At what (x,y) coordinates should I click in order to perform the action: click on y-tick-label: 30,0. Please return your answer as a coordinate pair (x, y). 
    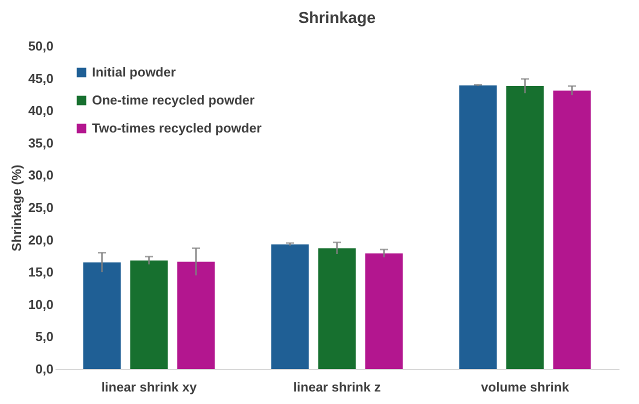
    Looking at the image, I should click on (41, 175).